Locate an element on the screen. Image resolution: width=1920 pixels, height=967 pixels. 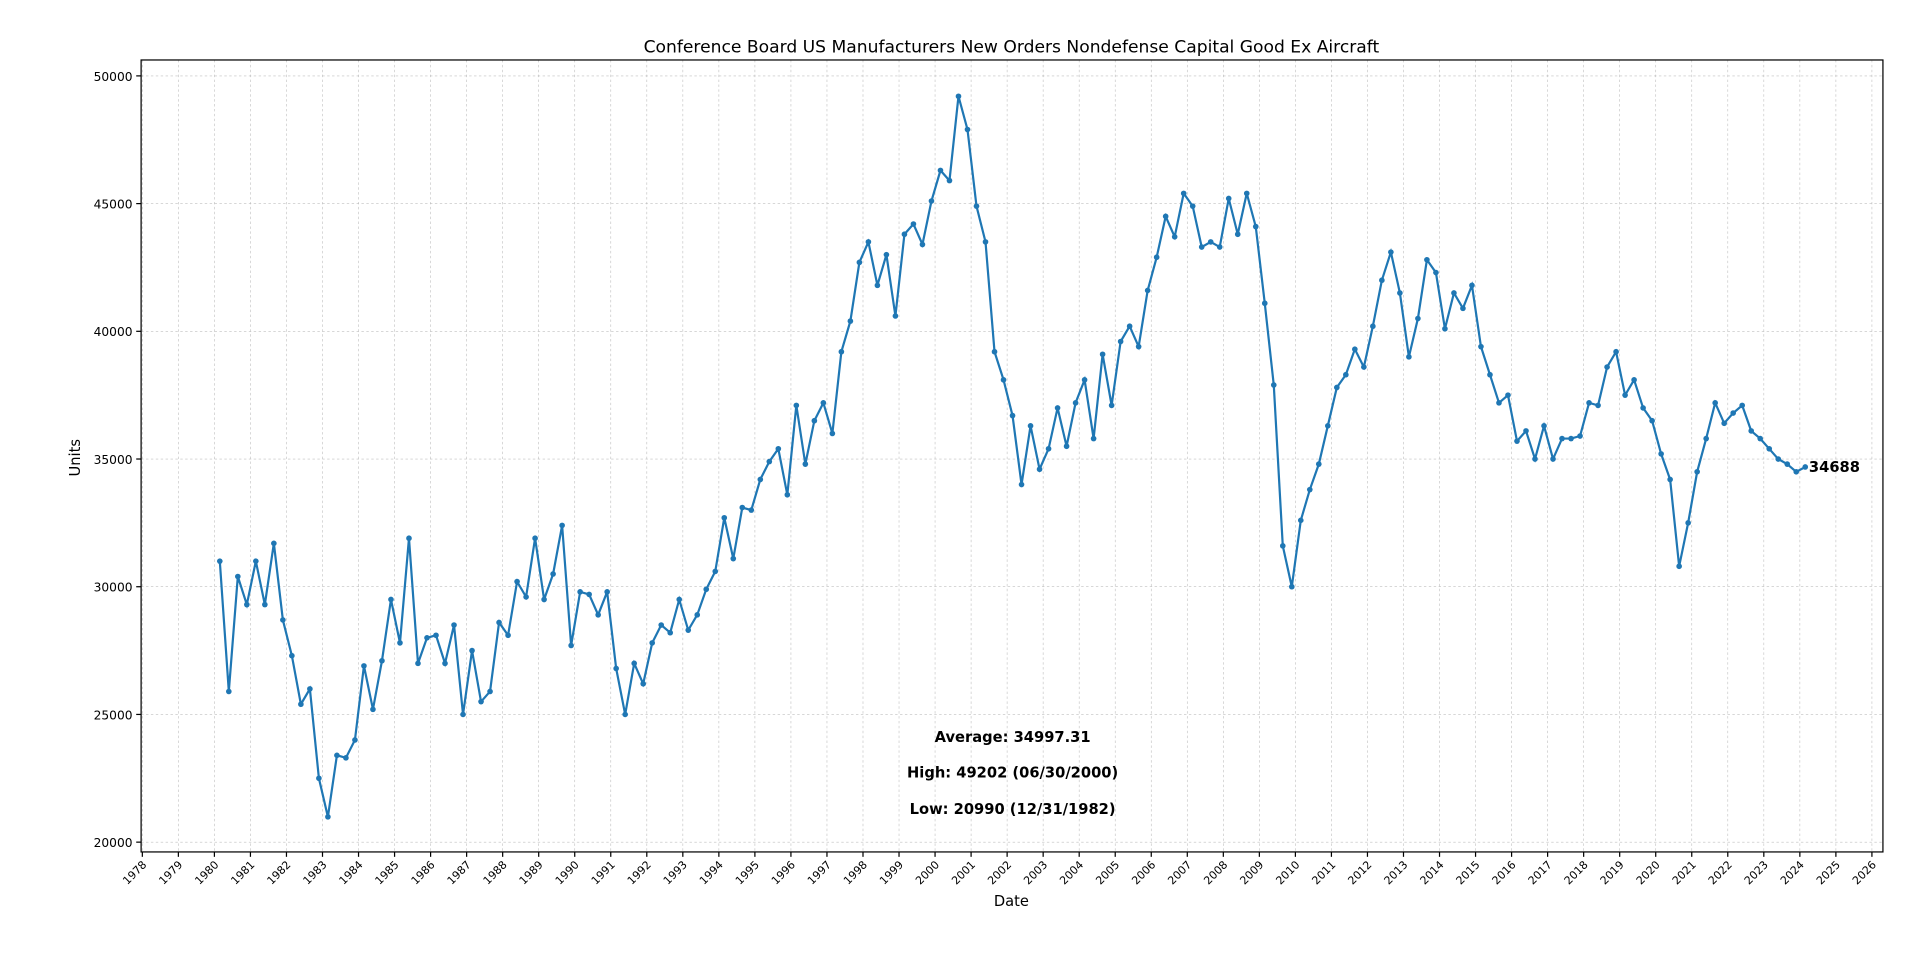
y-tick-label: 45000 is located at coordinates (113, 204).